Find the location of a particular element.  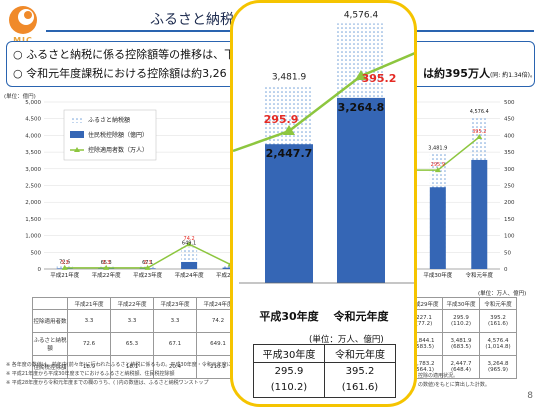

data-label-total: 72.6 is located at coordinates (64, 263).